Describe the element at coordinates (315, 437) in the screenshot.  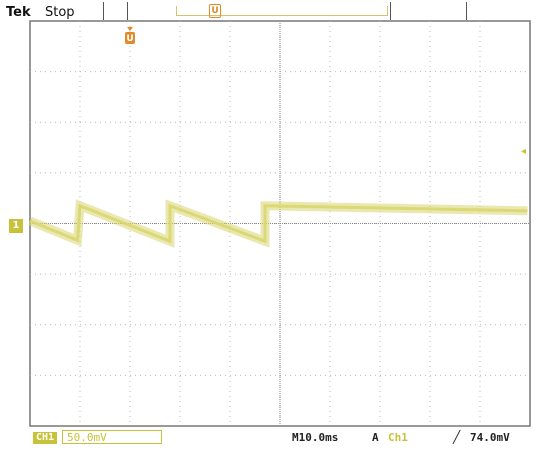
I see `timebase: M10.0ms` at that location.